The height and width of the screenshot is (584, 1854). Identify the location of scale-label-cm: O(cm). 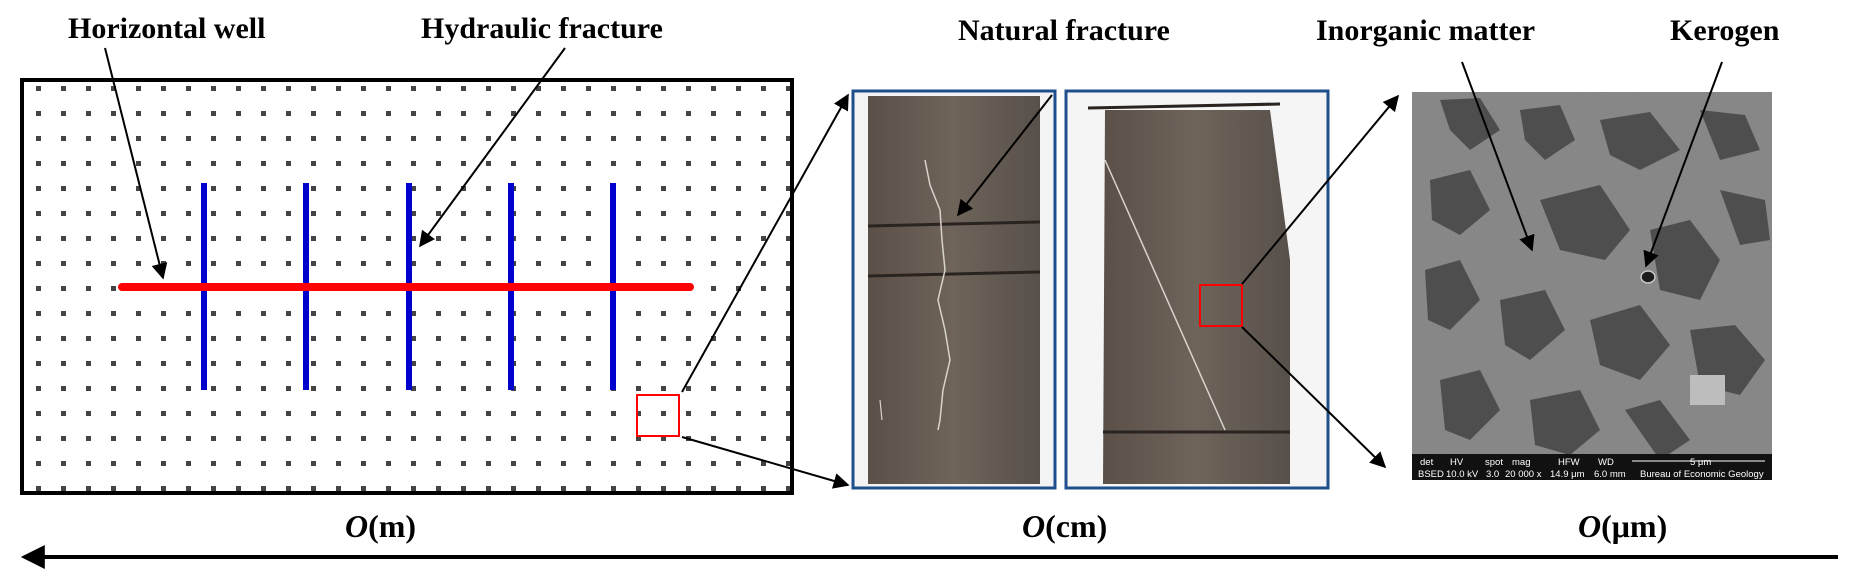
(1064, 526).